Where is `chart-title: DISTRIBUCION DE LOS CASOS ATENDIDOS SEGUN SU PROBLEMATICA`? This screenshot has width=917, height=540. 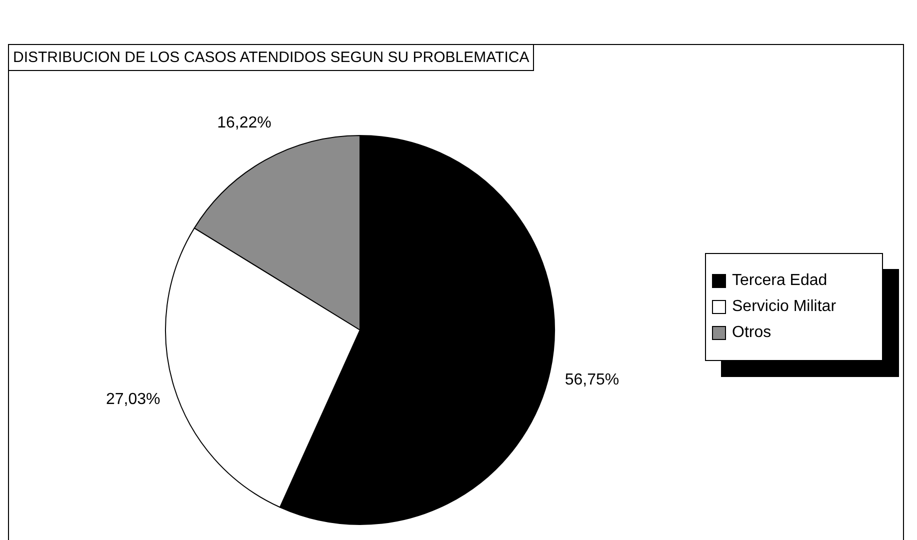
chart-title: DISTRIBUCION DE LOS CASOS ATENDIDOS SEGUN SU PROBLEMATICA is located at coordinates (271, 57).